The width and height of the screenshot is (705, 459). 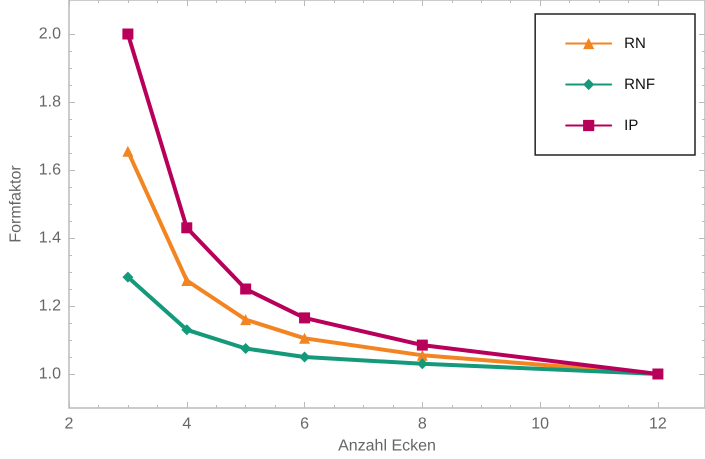 What do you see at coordinates (50, 238) in the screenshot?
I see `y-tick-label: 1.4` at bounding box center [50, 238].